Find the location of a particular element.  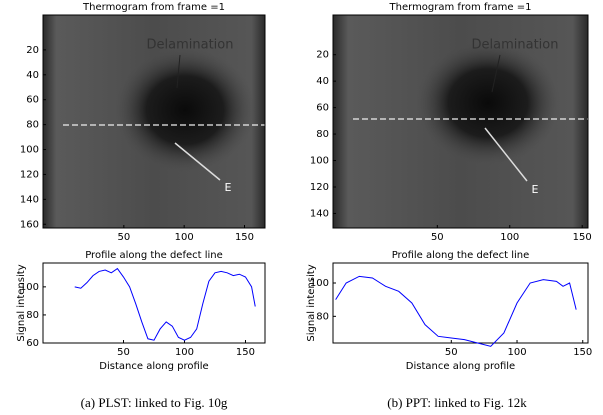

caption: (a) PLST: linked to Fig. 10g is located at coordinates (154, 402).